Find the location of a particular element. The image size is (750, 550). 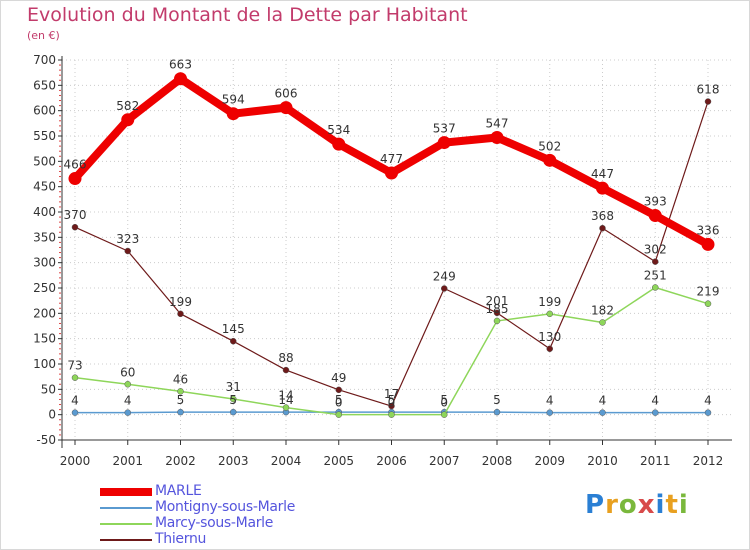

data-label: 368 is located at coordinates (602, 216).